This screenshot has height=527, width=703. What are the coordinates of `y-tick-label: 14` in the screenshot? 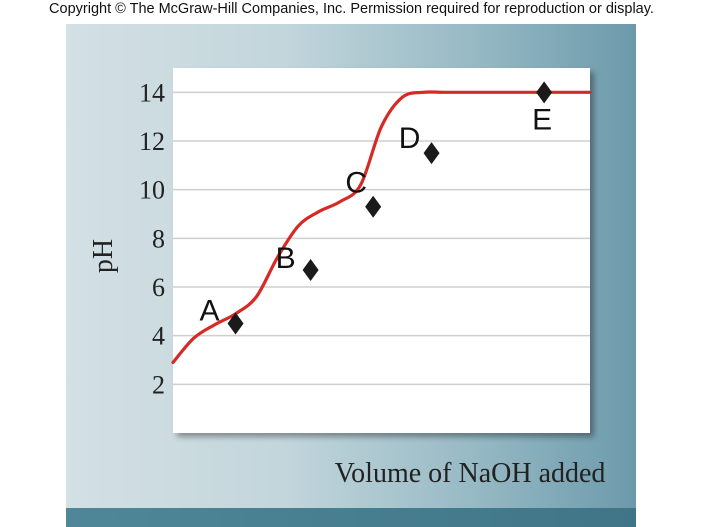 It's located at (152, 92).